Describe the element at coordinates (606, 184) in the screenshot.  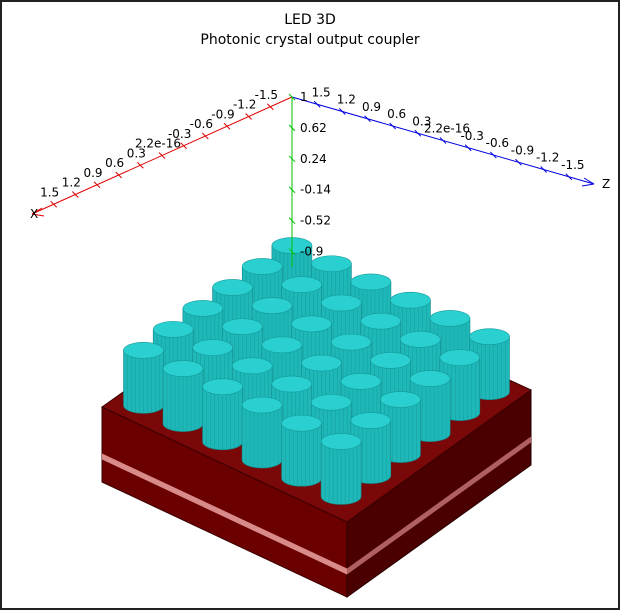
I see `axis-label: Z` at that location.